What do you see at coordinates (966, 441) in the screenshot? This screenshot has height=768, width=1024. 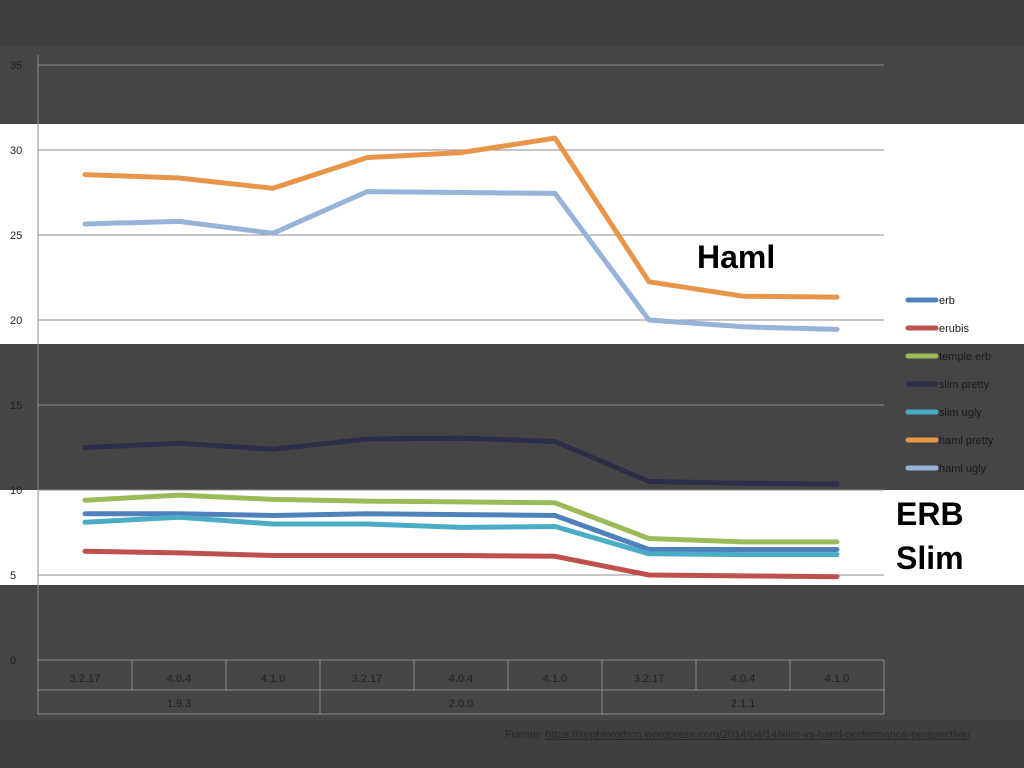 I see `legend-label: haml pretty` at bounding box center [966, 441].